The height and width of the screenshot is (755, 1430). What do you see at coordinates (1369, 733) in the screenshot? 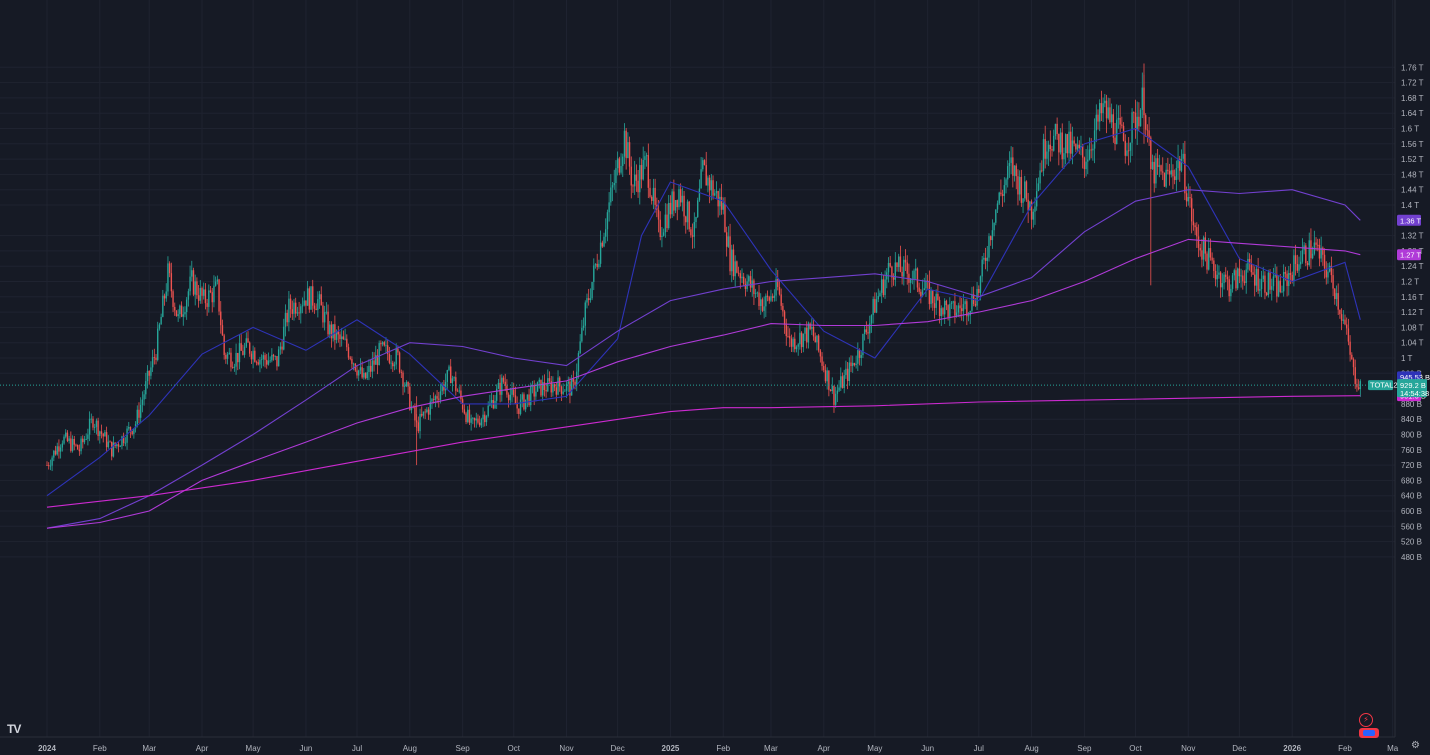
I see `flag-icon` at bounding box center [1369, 733].